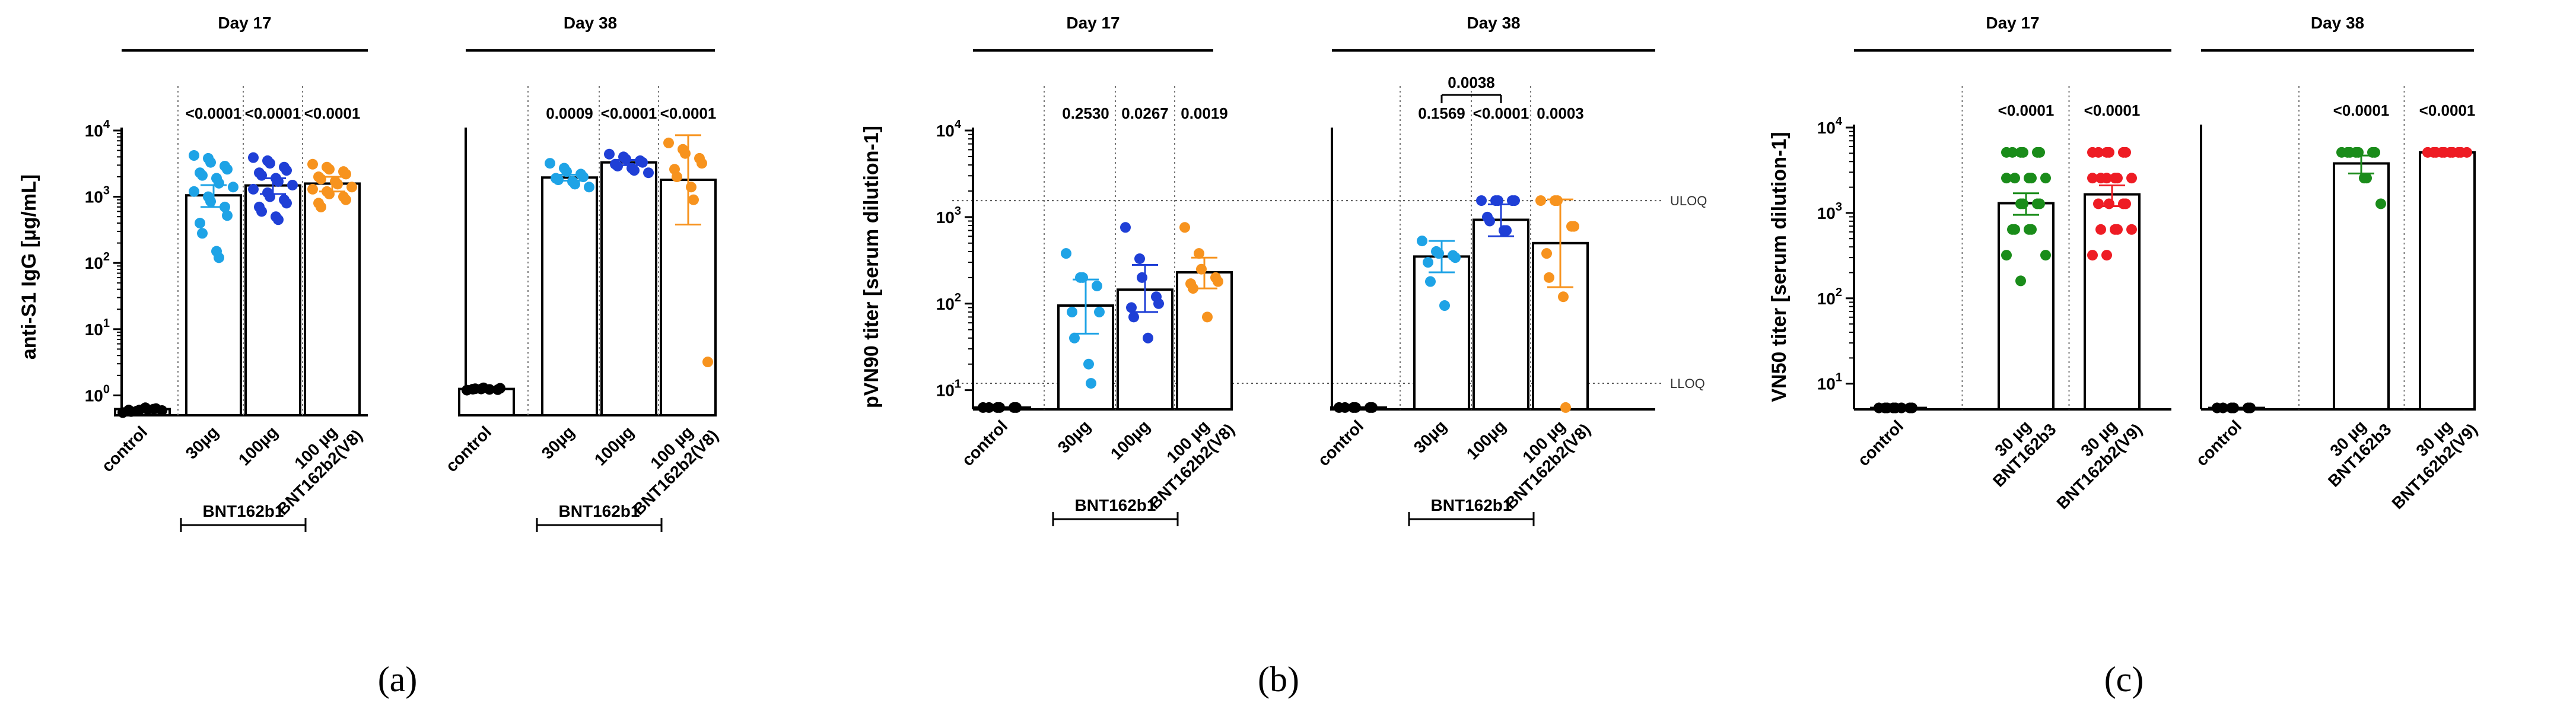  Describe the element at coordinates (243, 511) in the screenshot. I see `panel0-group0-bracket-label: BNT162b1` at that location.